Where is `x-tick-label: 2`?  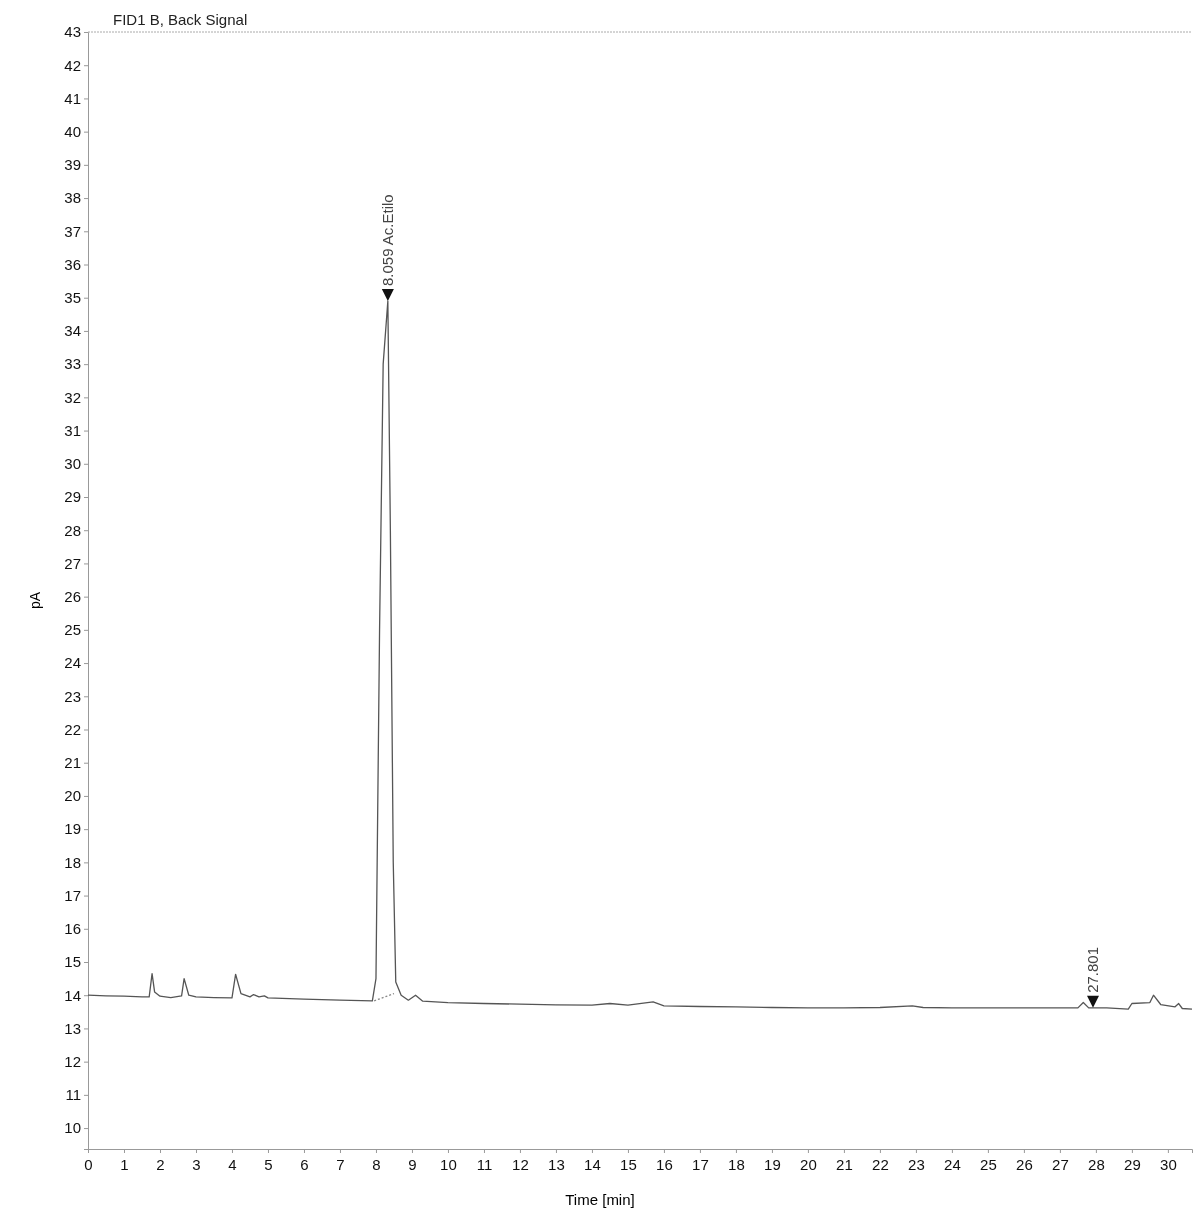
x-tick-label: 2 is located at coordinates (160, 1164).